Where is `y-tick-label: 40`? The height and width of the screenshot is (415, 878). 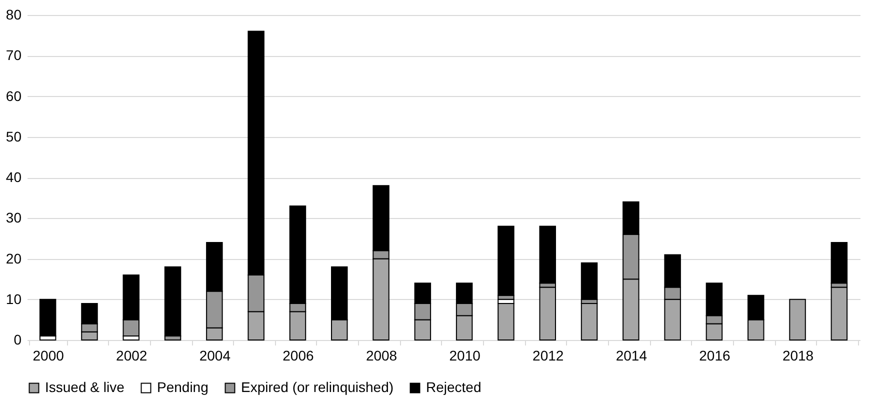 y-tick-label: 40 is located at coordinates (14, 177).